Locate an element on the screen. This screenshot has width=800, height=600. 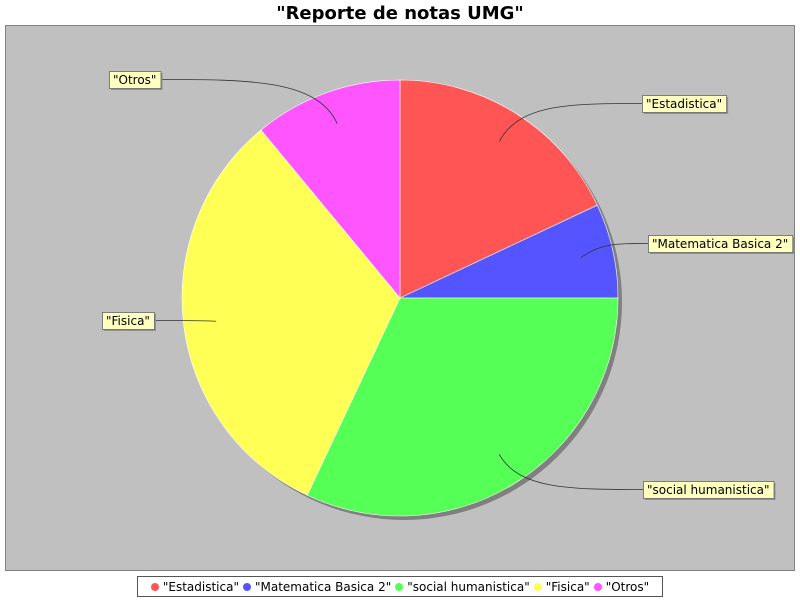
legend-label: "Matematica Basica 2" is located at coordinates (323, 586).